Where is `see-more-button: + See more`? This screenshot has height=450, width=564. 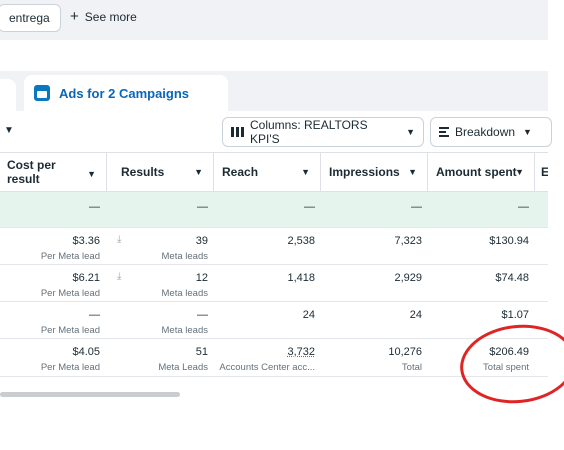
see-more-button: + See more is located at coordinates (103, 16).